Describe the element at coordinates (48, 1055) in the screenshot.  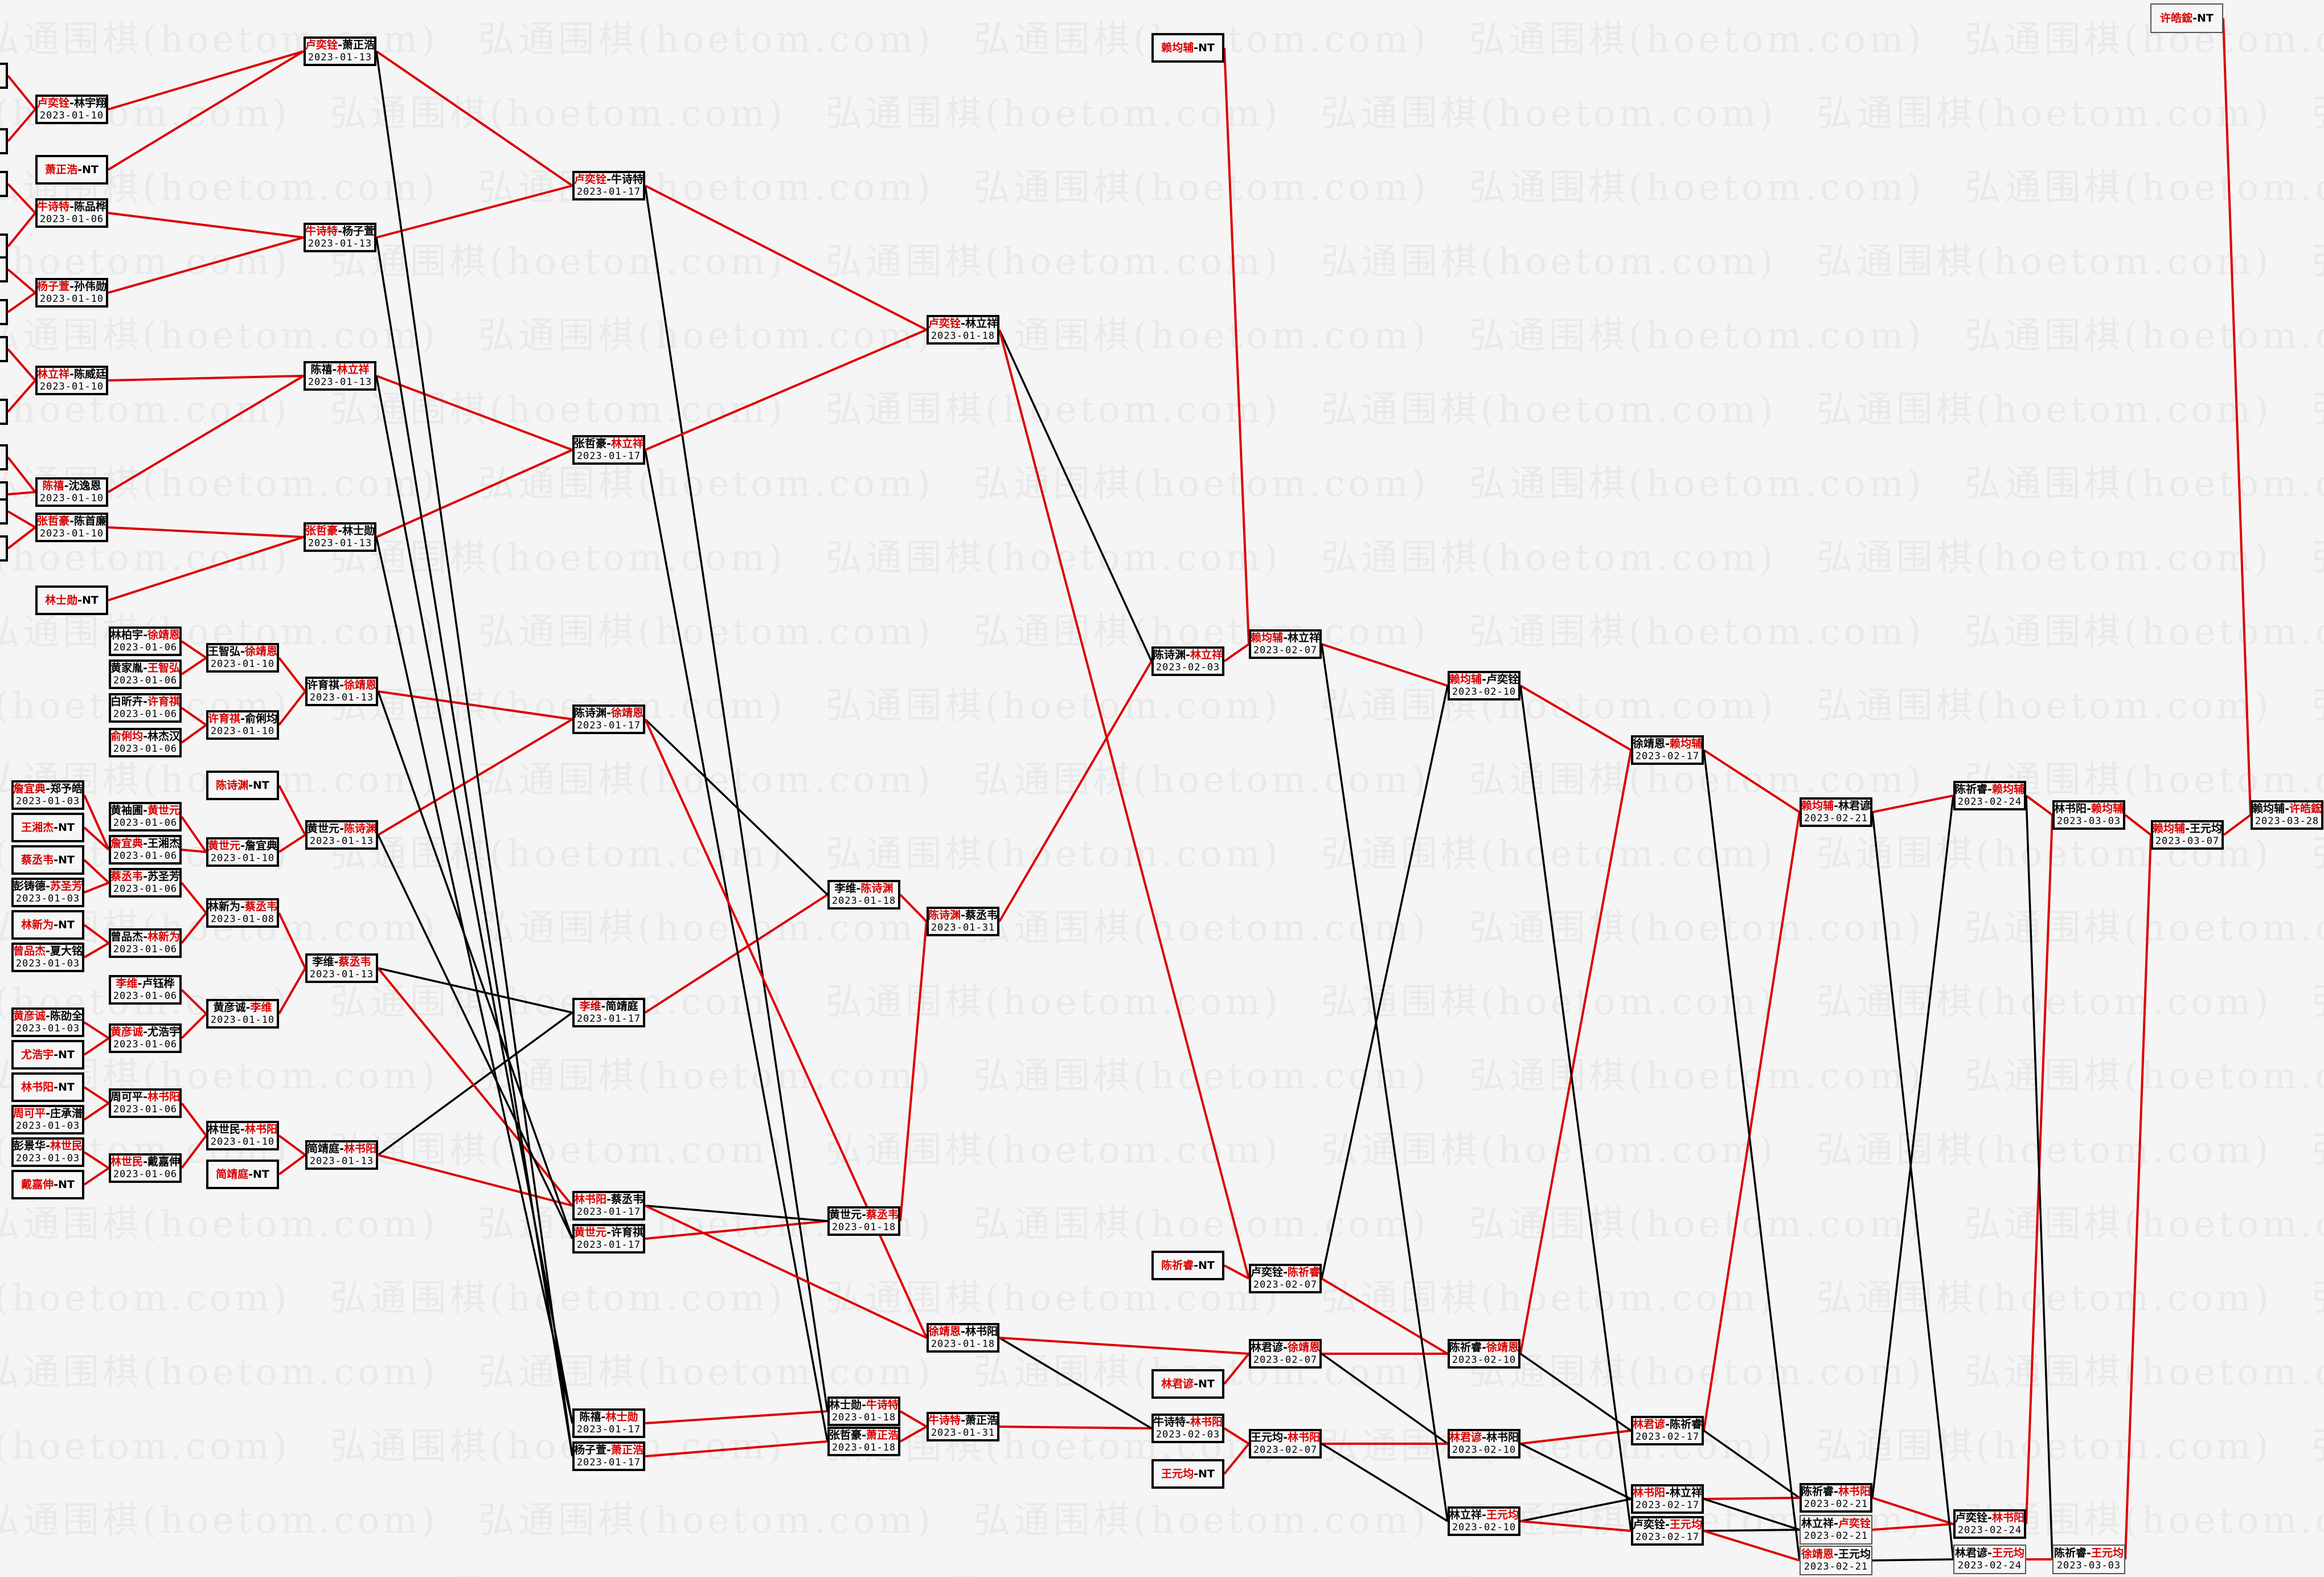
I see `bye-box: 尤浩宇-NT` at that location.